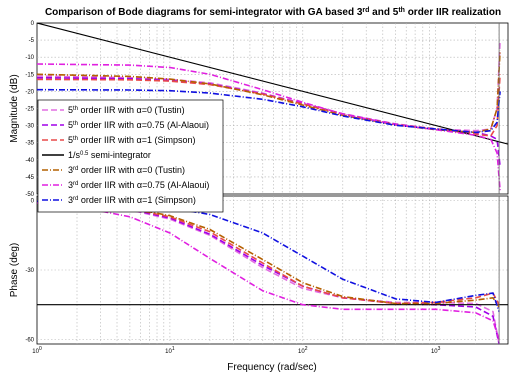  What do you see at coordinates (29, 271) in the screenshot?
I see `phase-y-tick-label: -30` at bounding box center [29, 271].